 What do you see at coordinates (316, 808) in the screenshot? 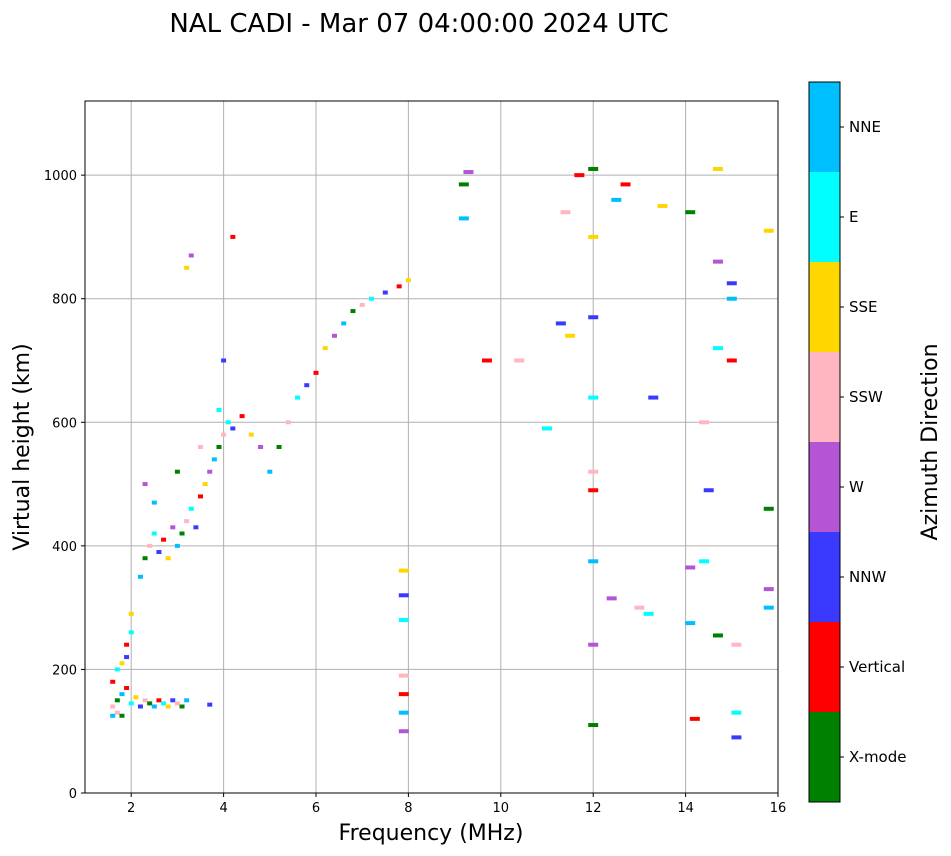
I see `x-tick-label: 6` at bounding box center [316, 808].